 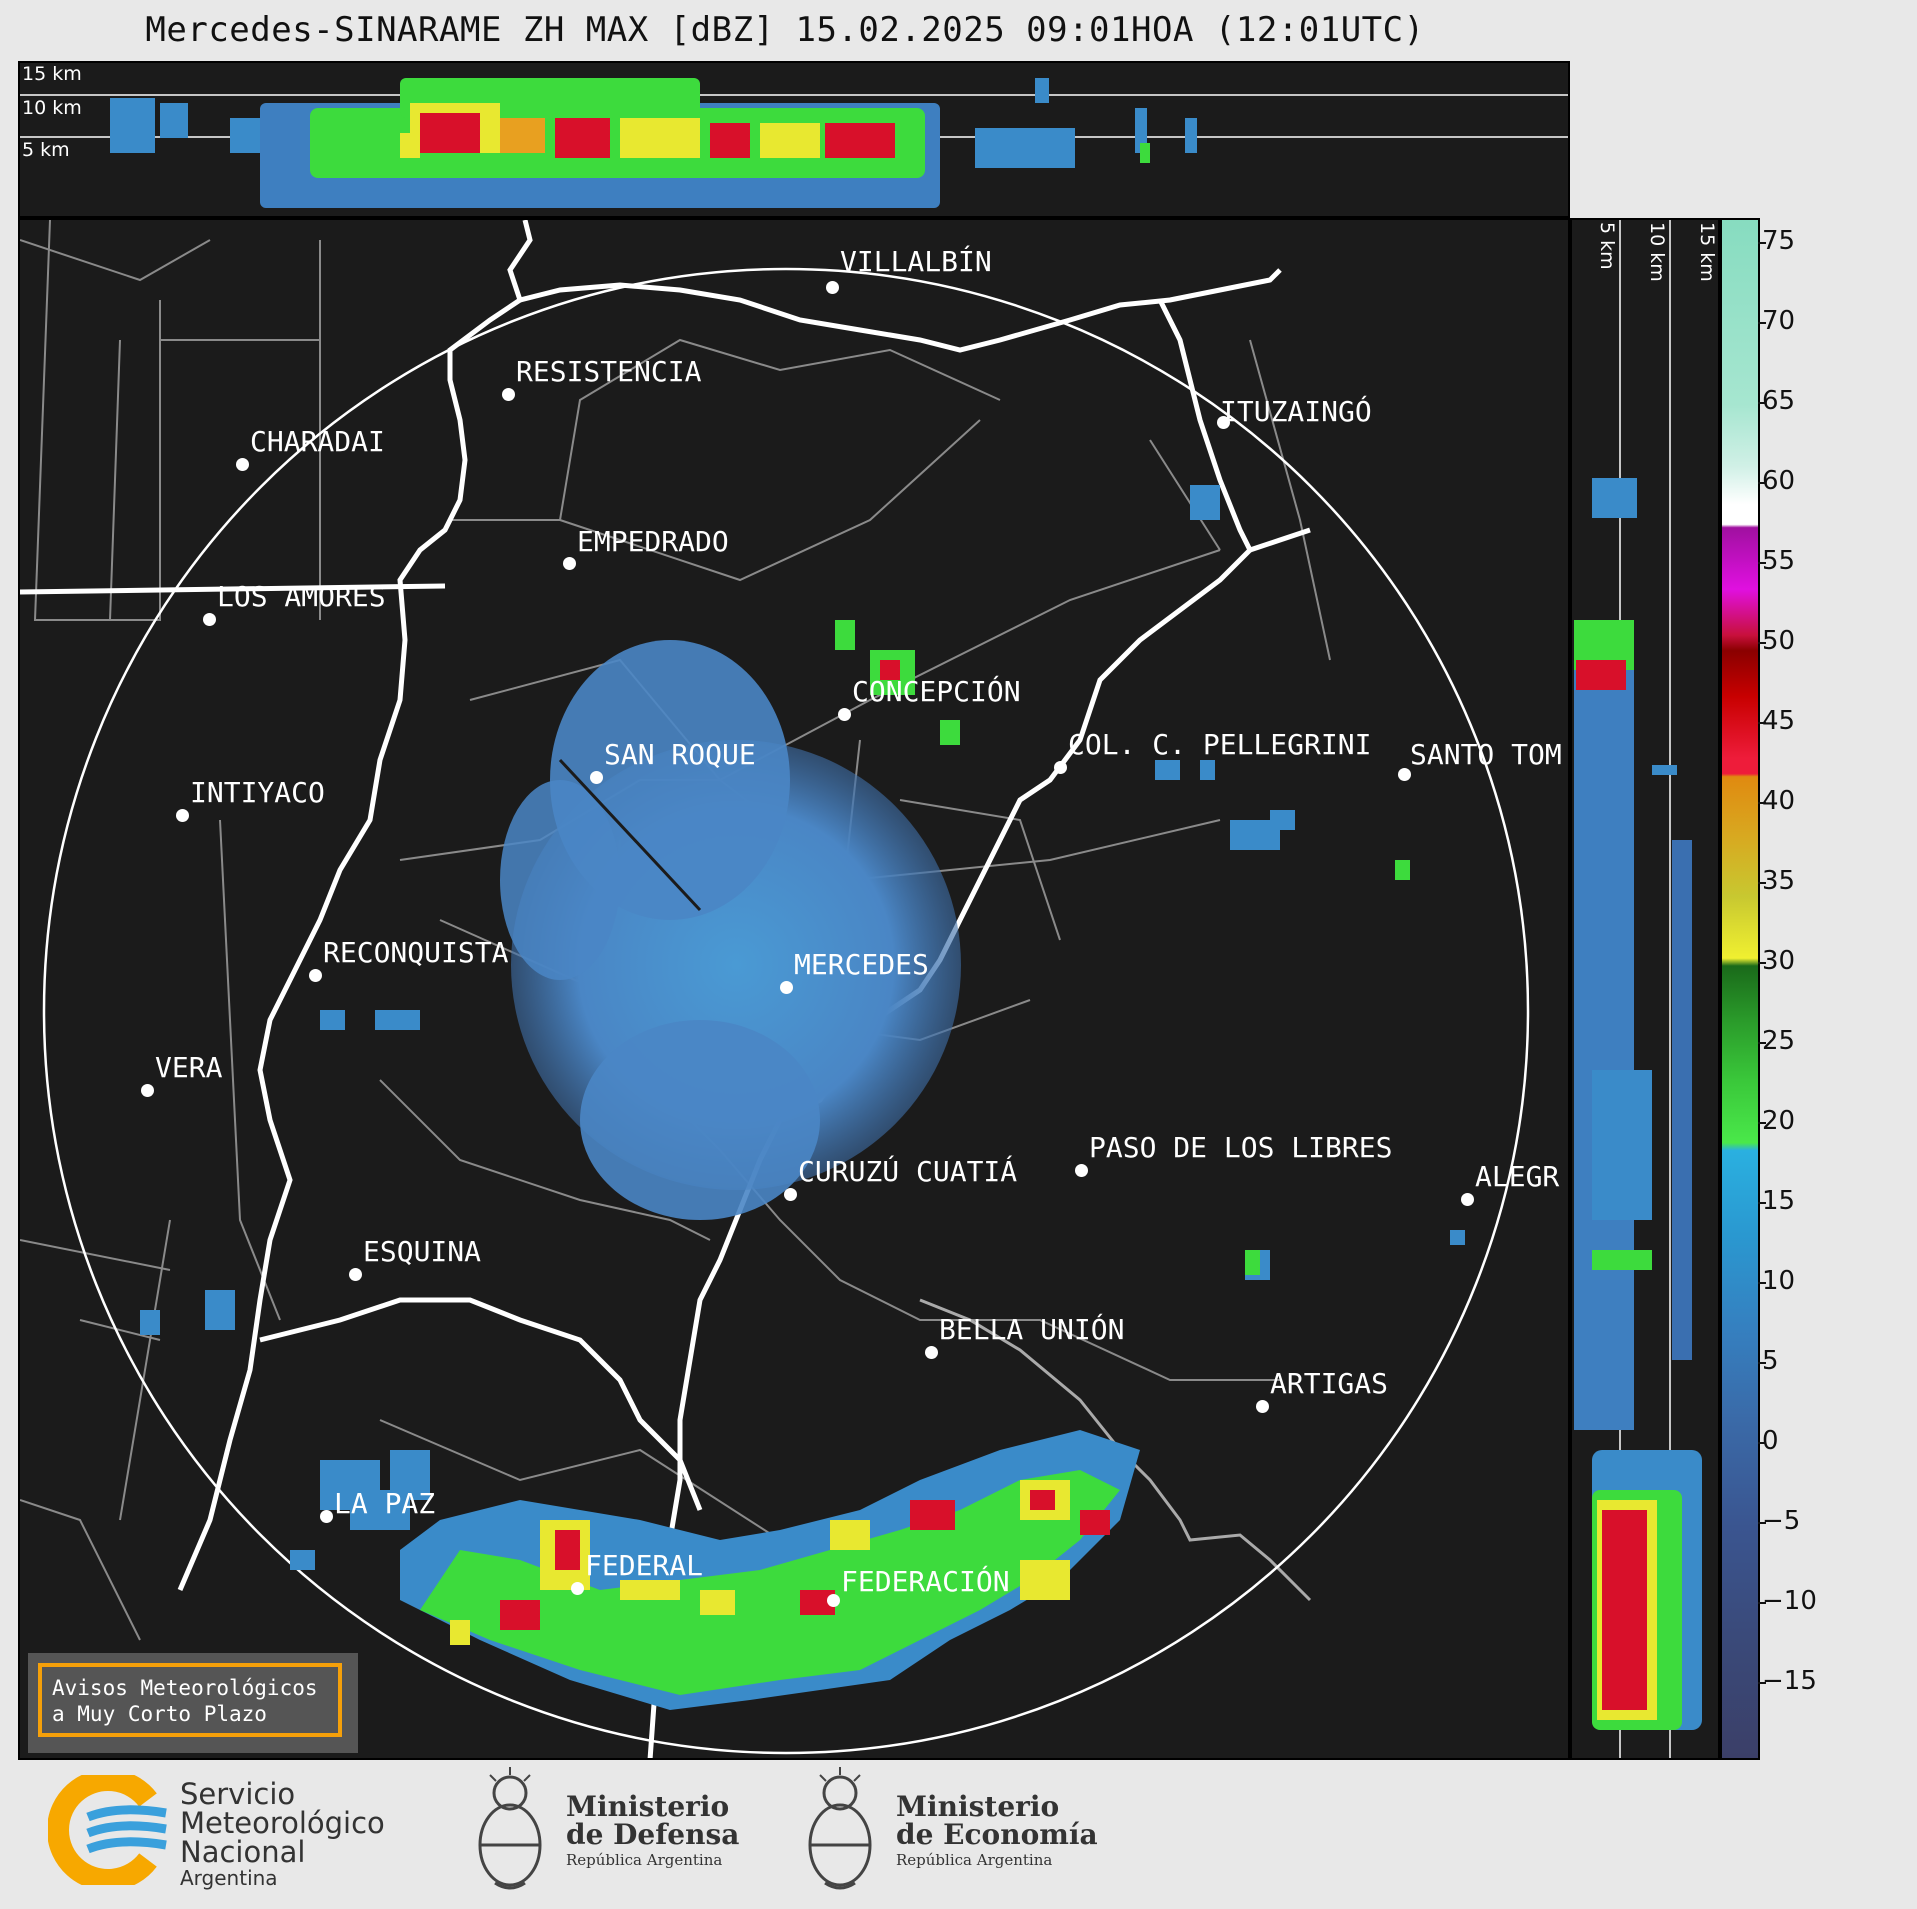 I want to click on city-label-la-paz: LA PAZ, so click(x=385, y=1503).